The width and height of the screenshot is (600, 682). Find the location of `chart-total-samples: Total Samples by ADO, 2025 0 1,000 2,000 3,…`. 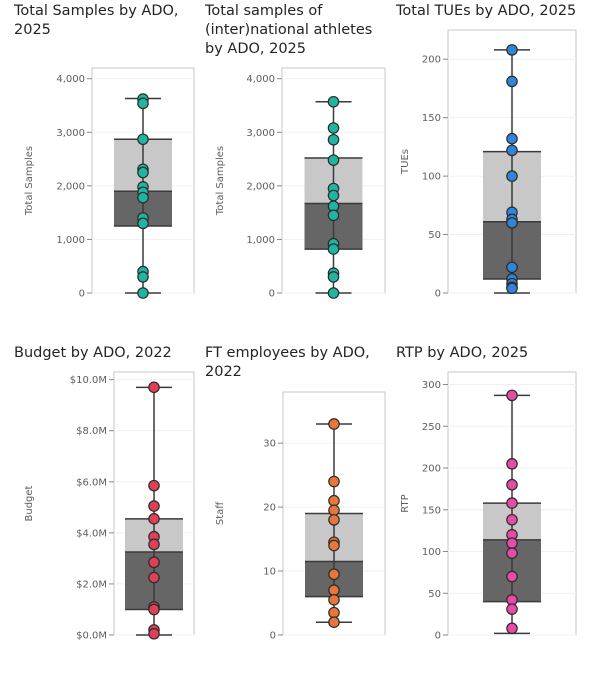

chart-total-samples: Total Samples by ADO, 2025 0 1,000 2,000 3,… is located at coordinates (104, 161).